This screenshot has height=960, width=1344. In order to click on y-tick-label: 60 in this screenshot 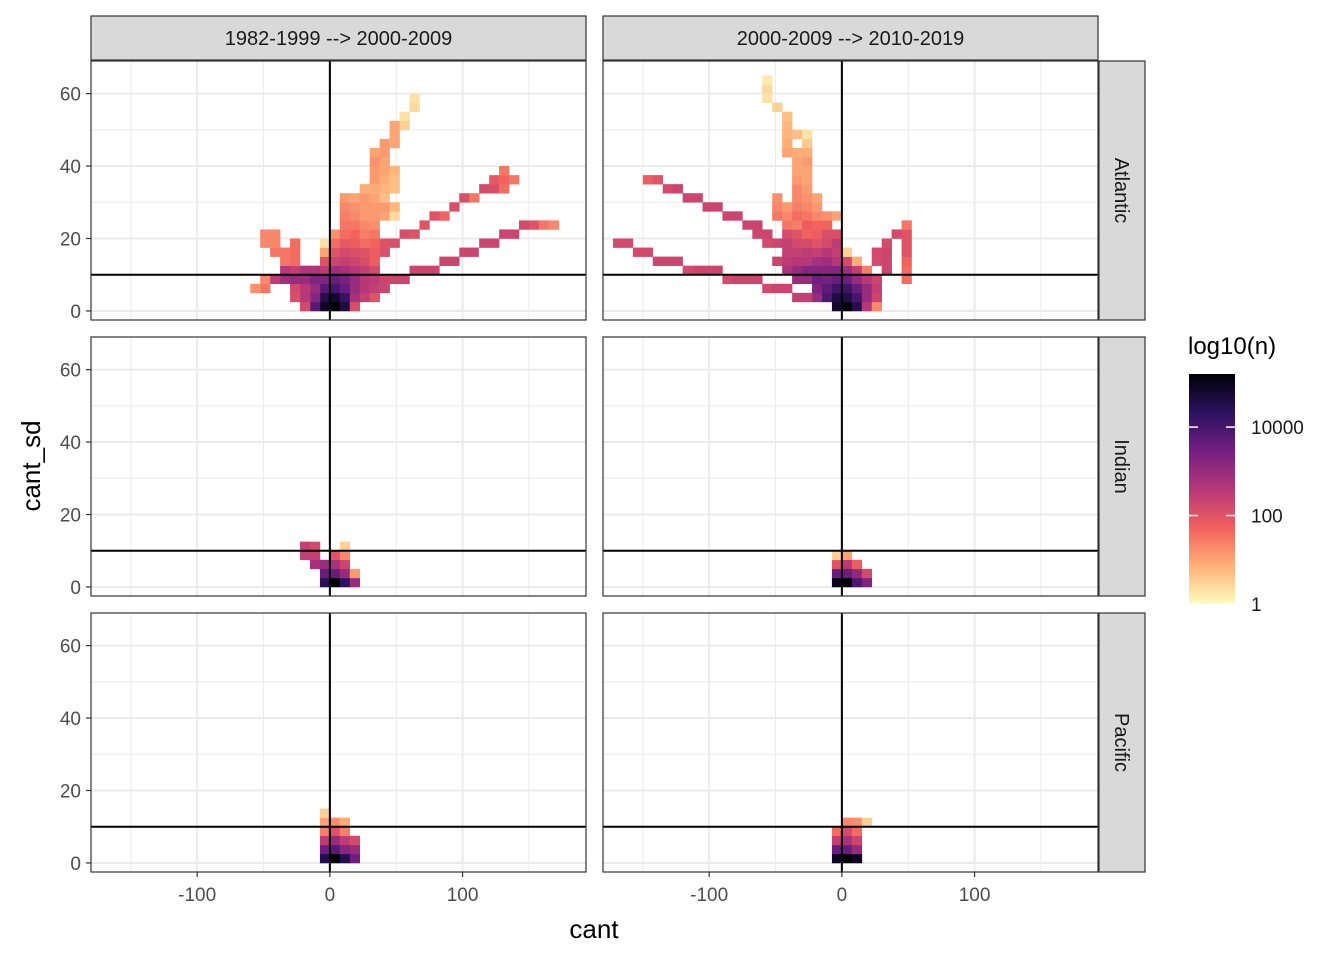, I will do `click(70, 95)`.